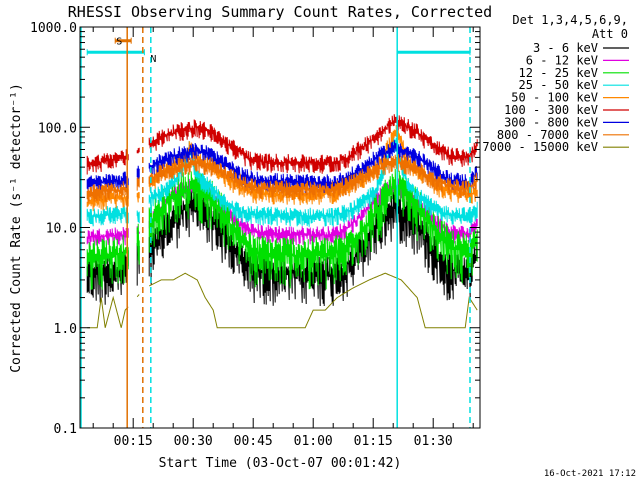 Image resolution: width=640 pixels, height=480 pixels. What do you see at coordinates (433, 441) in the screenshot?
I see `x-tick-label: 01:30` at bounding box center [433, 441].